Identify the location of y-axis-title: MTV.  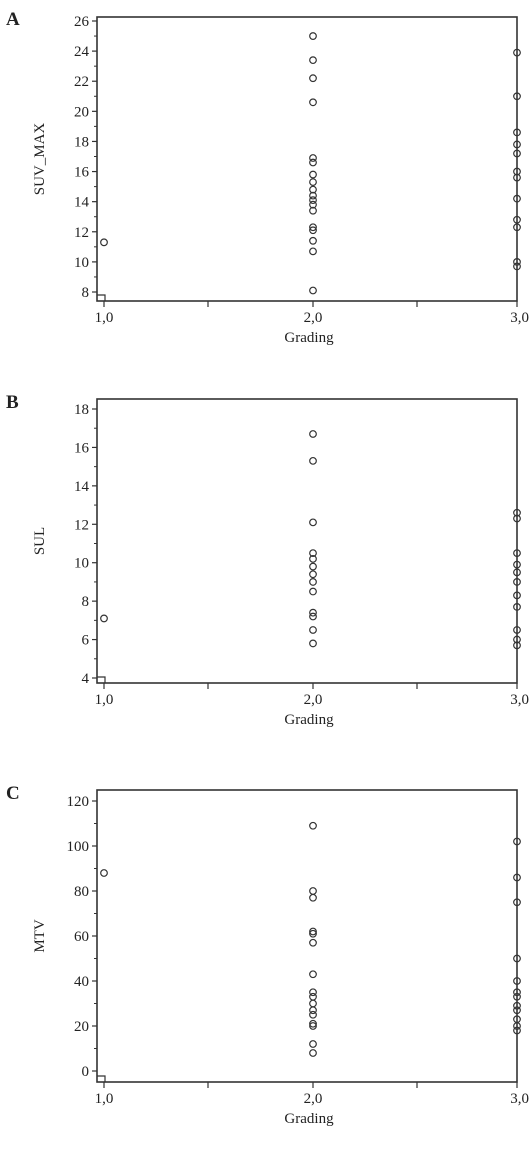
(40, 936).